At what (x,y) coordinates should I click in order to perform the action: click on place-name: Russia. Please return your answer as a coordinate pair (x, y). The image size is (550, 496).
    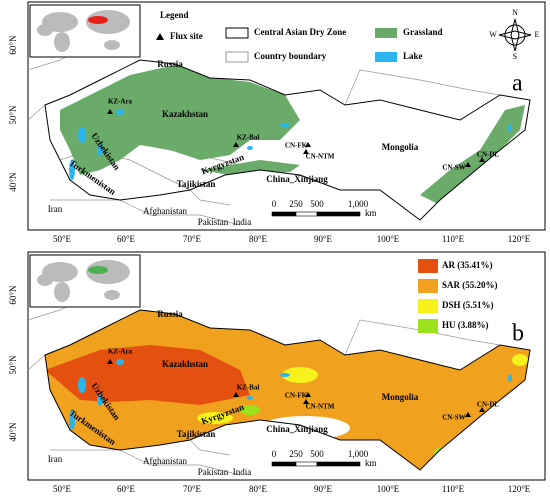
    Looking at the image, I should click on (170, 314).